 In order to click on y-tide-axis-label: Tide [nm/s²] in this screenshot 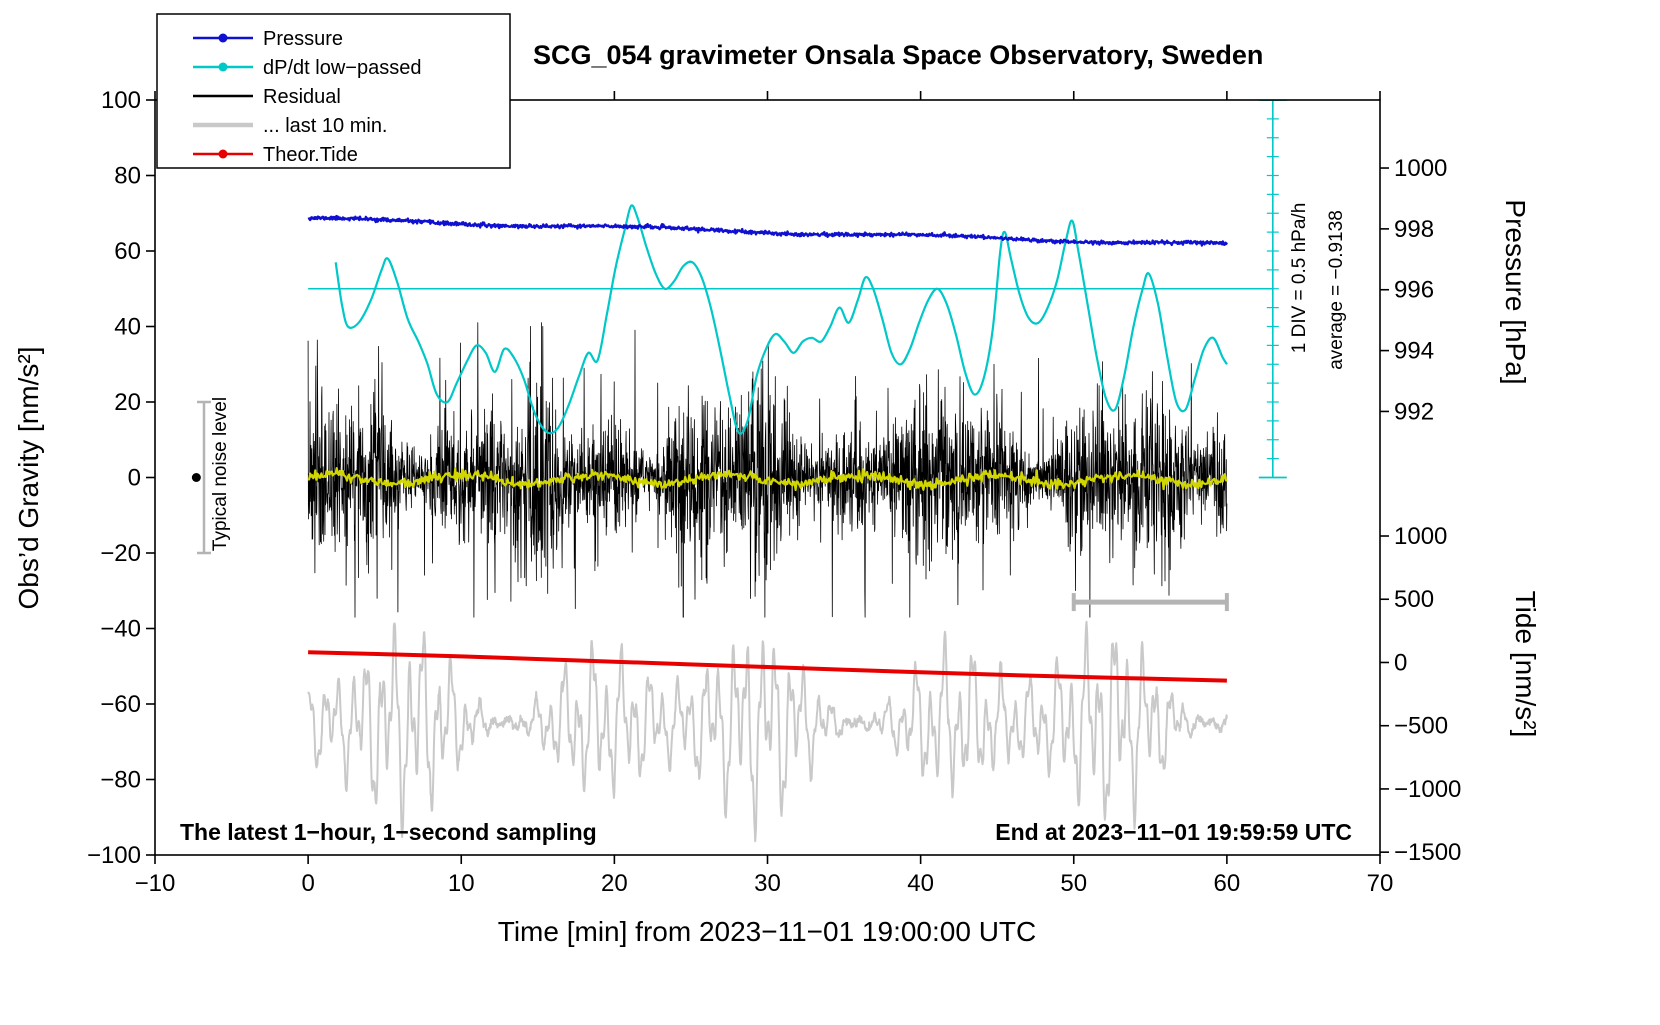, I will do `click(1525, 664)`.